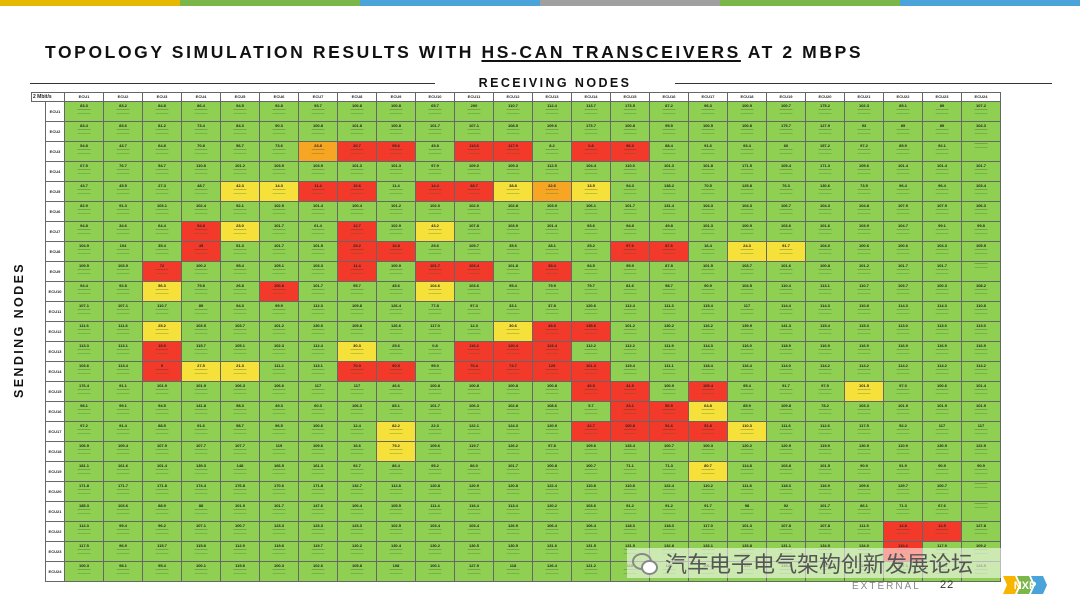  I want to click on cell-margin-value: 97.8, so click(552, 445).